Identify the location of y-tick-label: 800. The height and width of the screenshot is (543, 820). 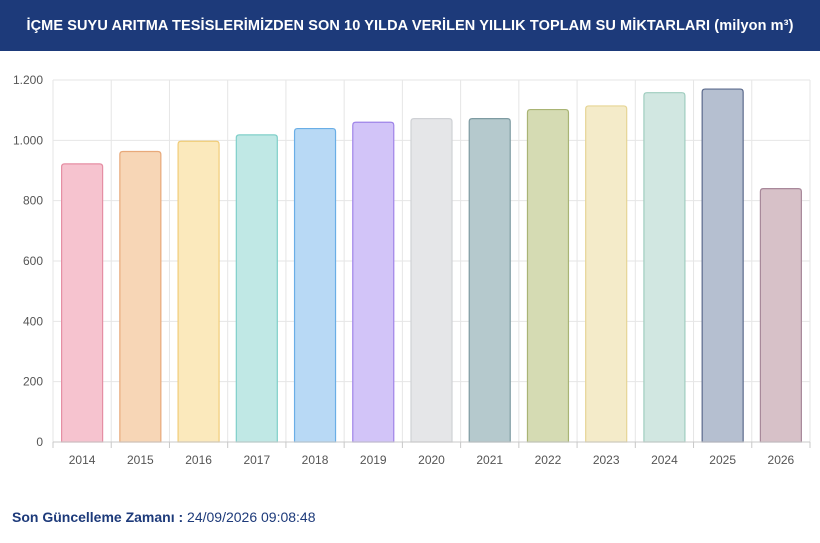
(33, 201).